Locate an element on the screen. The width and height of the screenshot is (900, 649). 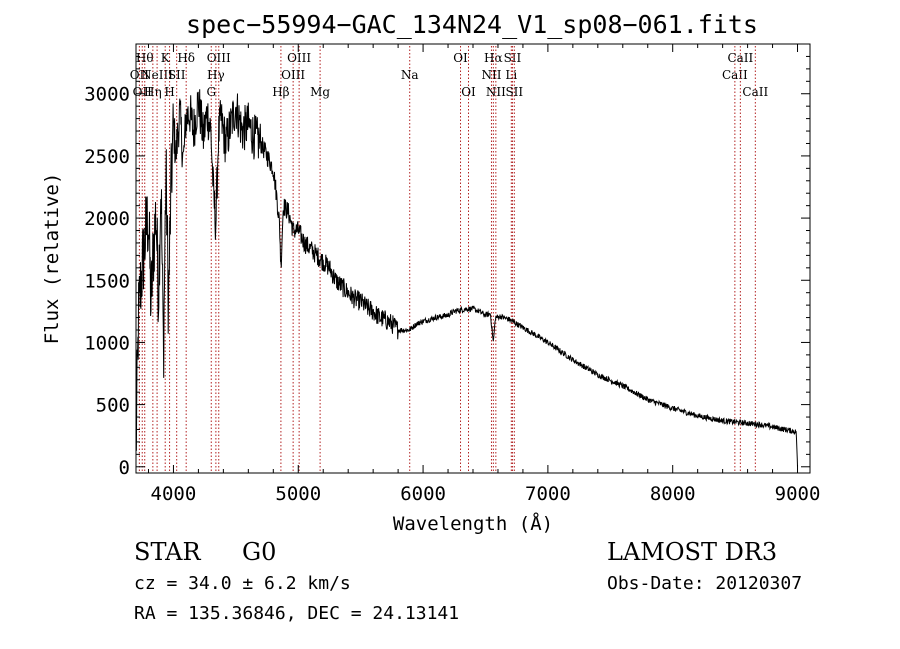
y-axis-label: Flux (relative) is located at coordinates (52, 259).